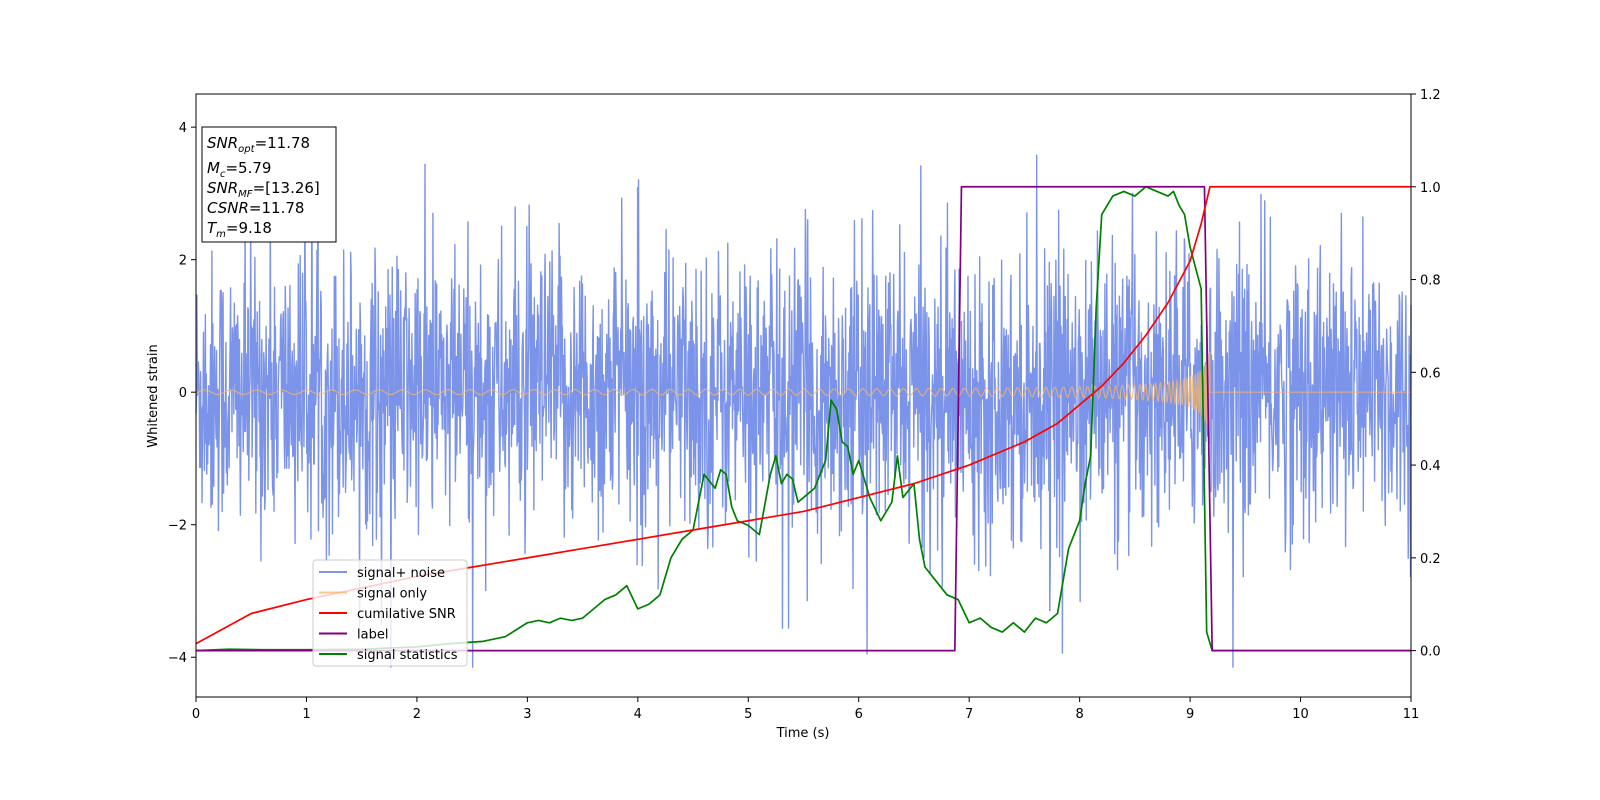 This screenshot has width=1600, height=800. What do you see at coordinates (401, 573) in the screenshot?
I see `legend-label: signal+ noise` at bounding box center [401, 573].